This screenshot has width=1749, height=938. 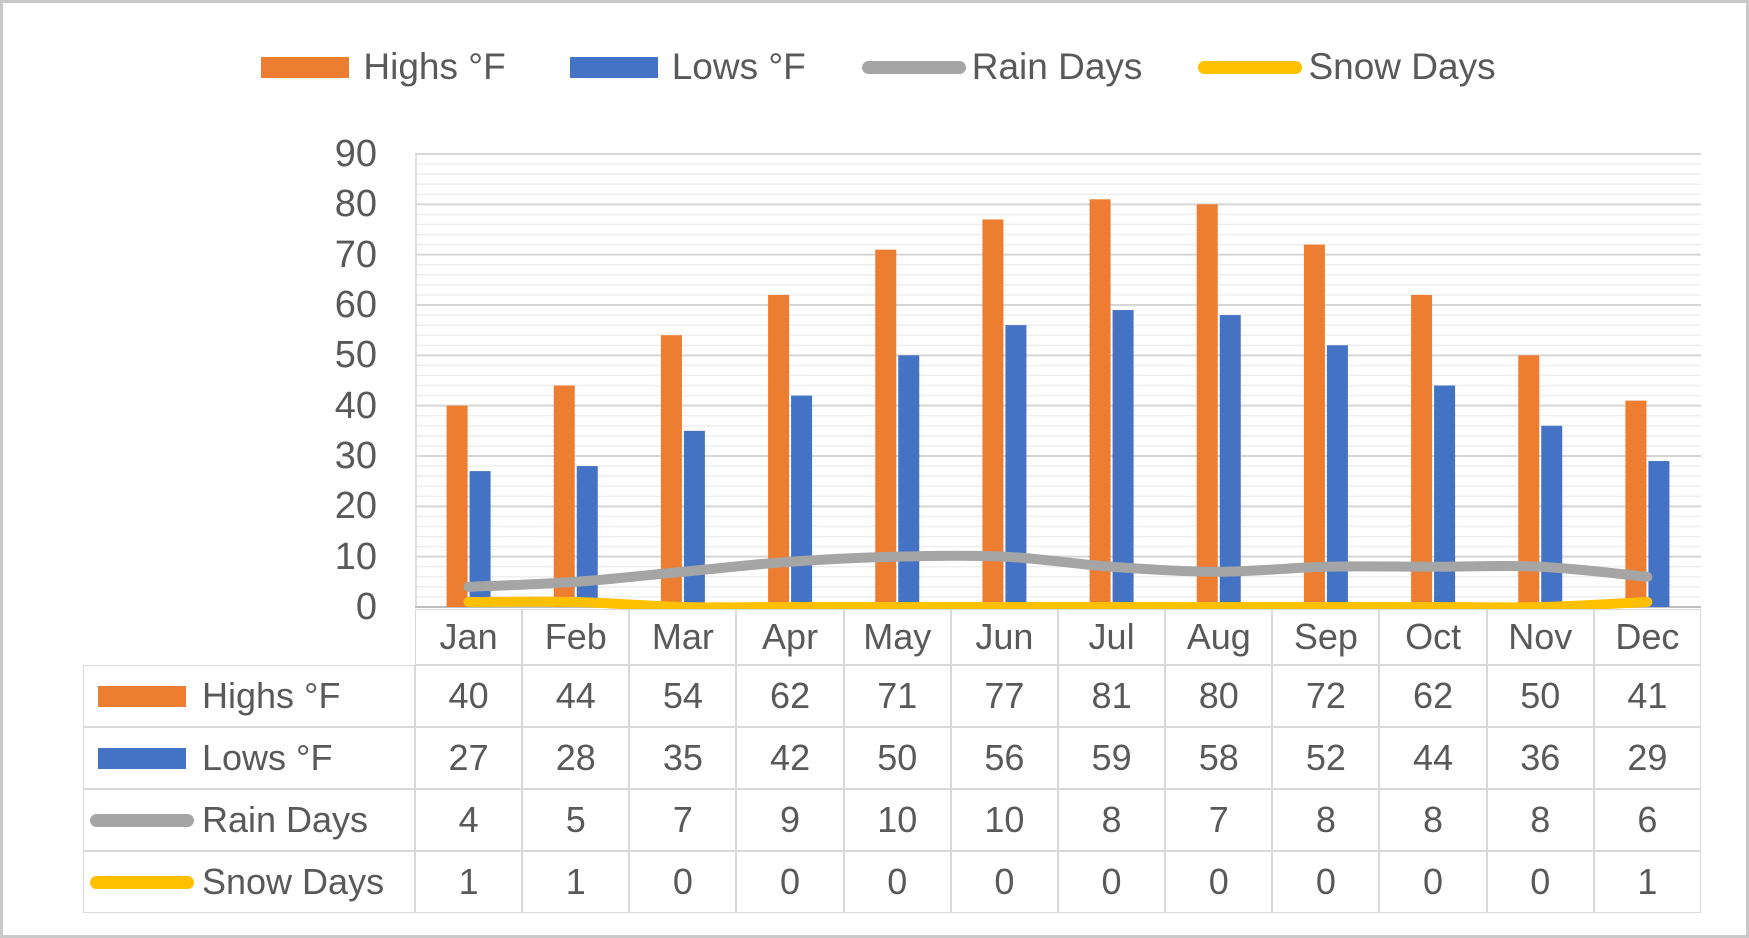 I want to click on value-cell-highs-f-mar: 54, so click(x=683, y=696).